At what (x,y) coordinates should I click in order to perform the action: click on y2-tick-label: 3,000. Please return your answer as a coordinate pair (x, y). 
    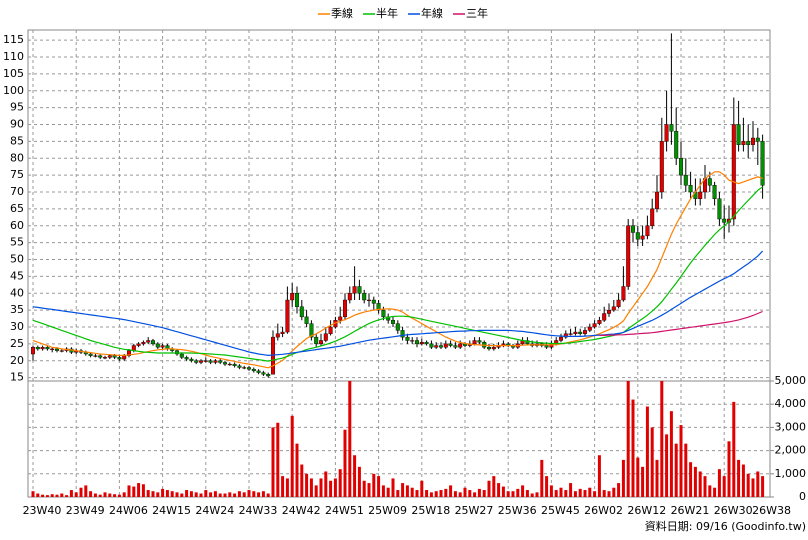
    Looking at the image, I should click on (791, 426).